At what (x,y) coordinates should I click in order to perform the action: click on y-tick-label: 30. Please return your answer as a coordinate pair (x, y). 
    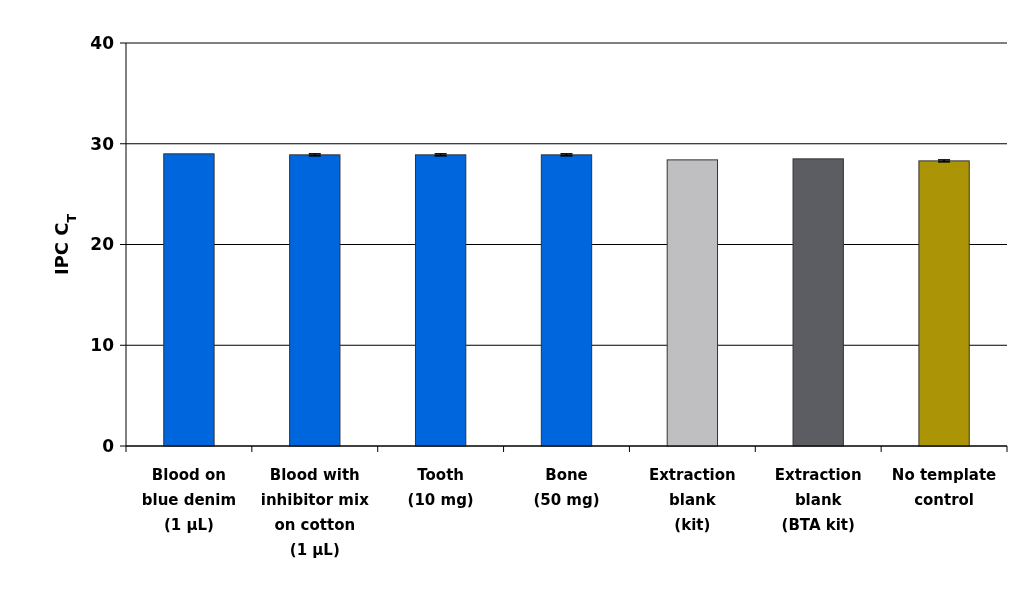
    Looking at the image, I should click on (102, 143).